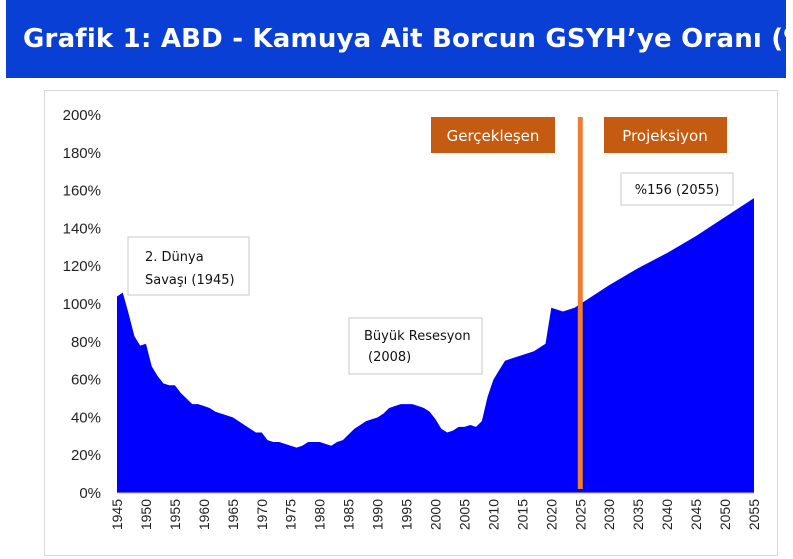 This screenshot has height=559, width=793. What do you see at coordinates (551, 514) in the screenshot?
I see `x-tick-label: 2020` at bounding box center [551, 514].